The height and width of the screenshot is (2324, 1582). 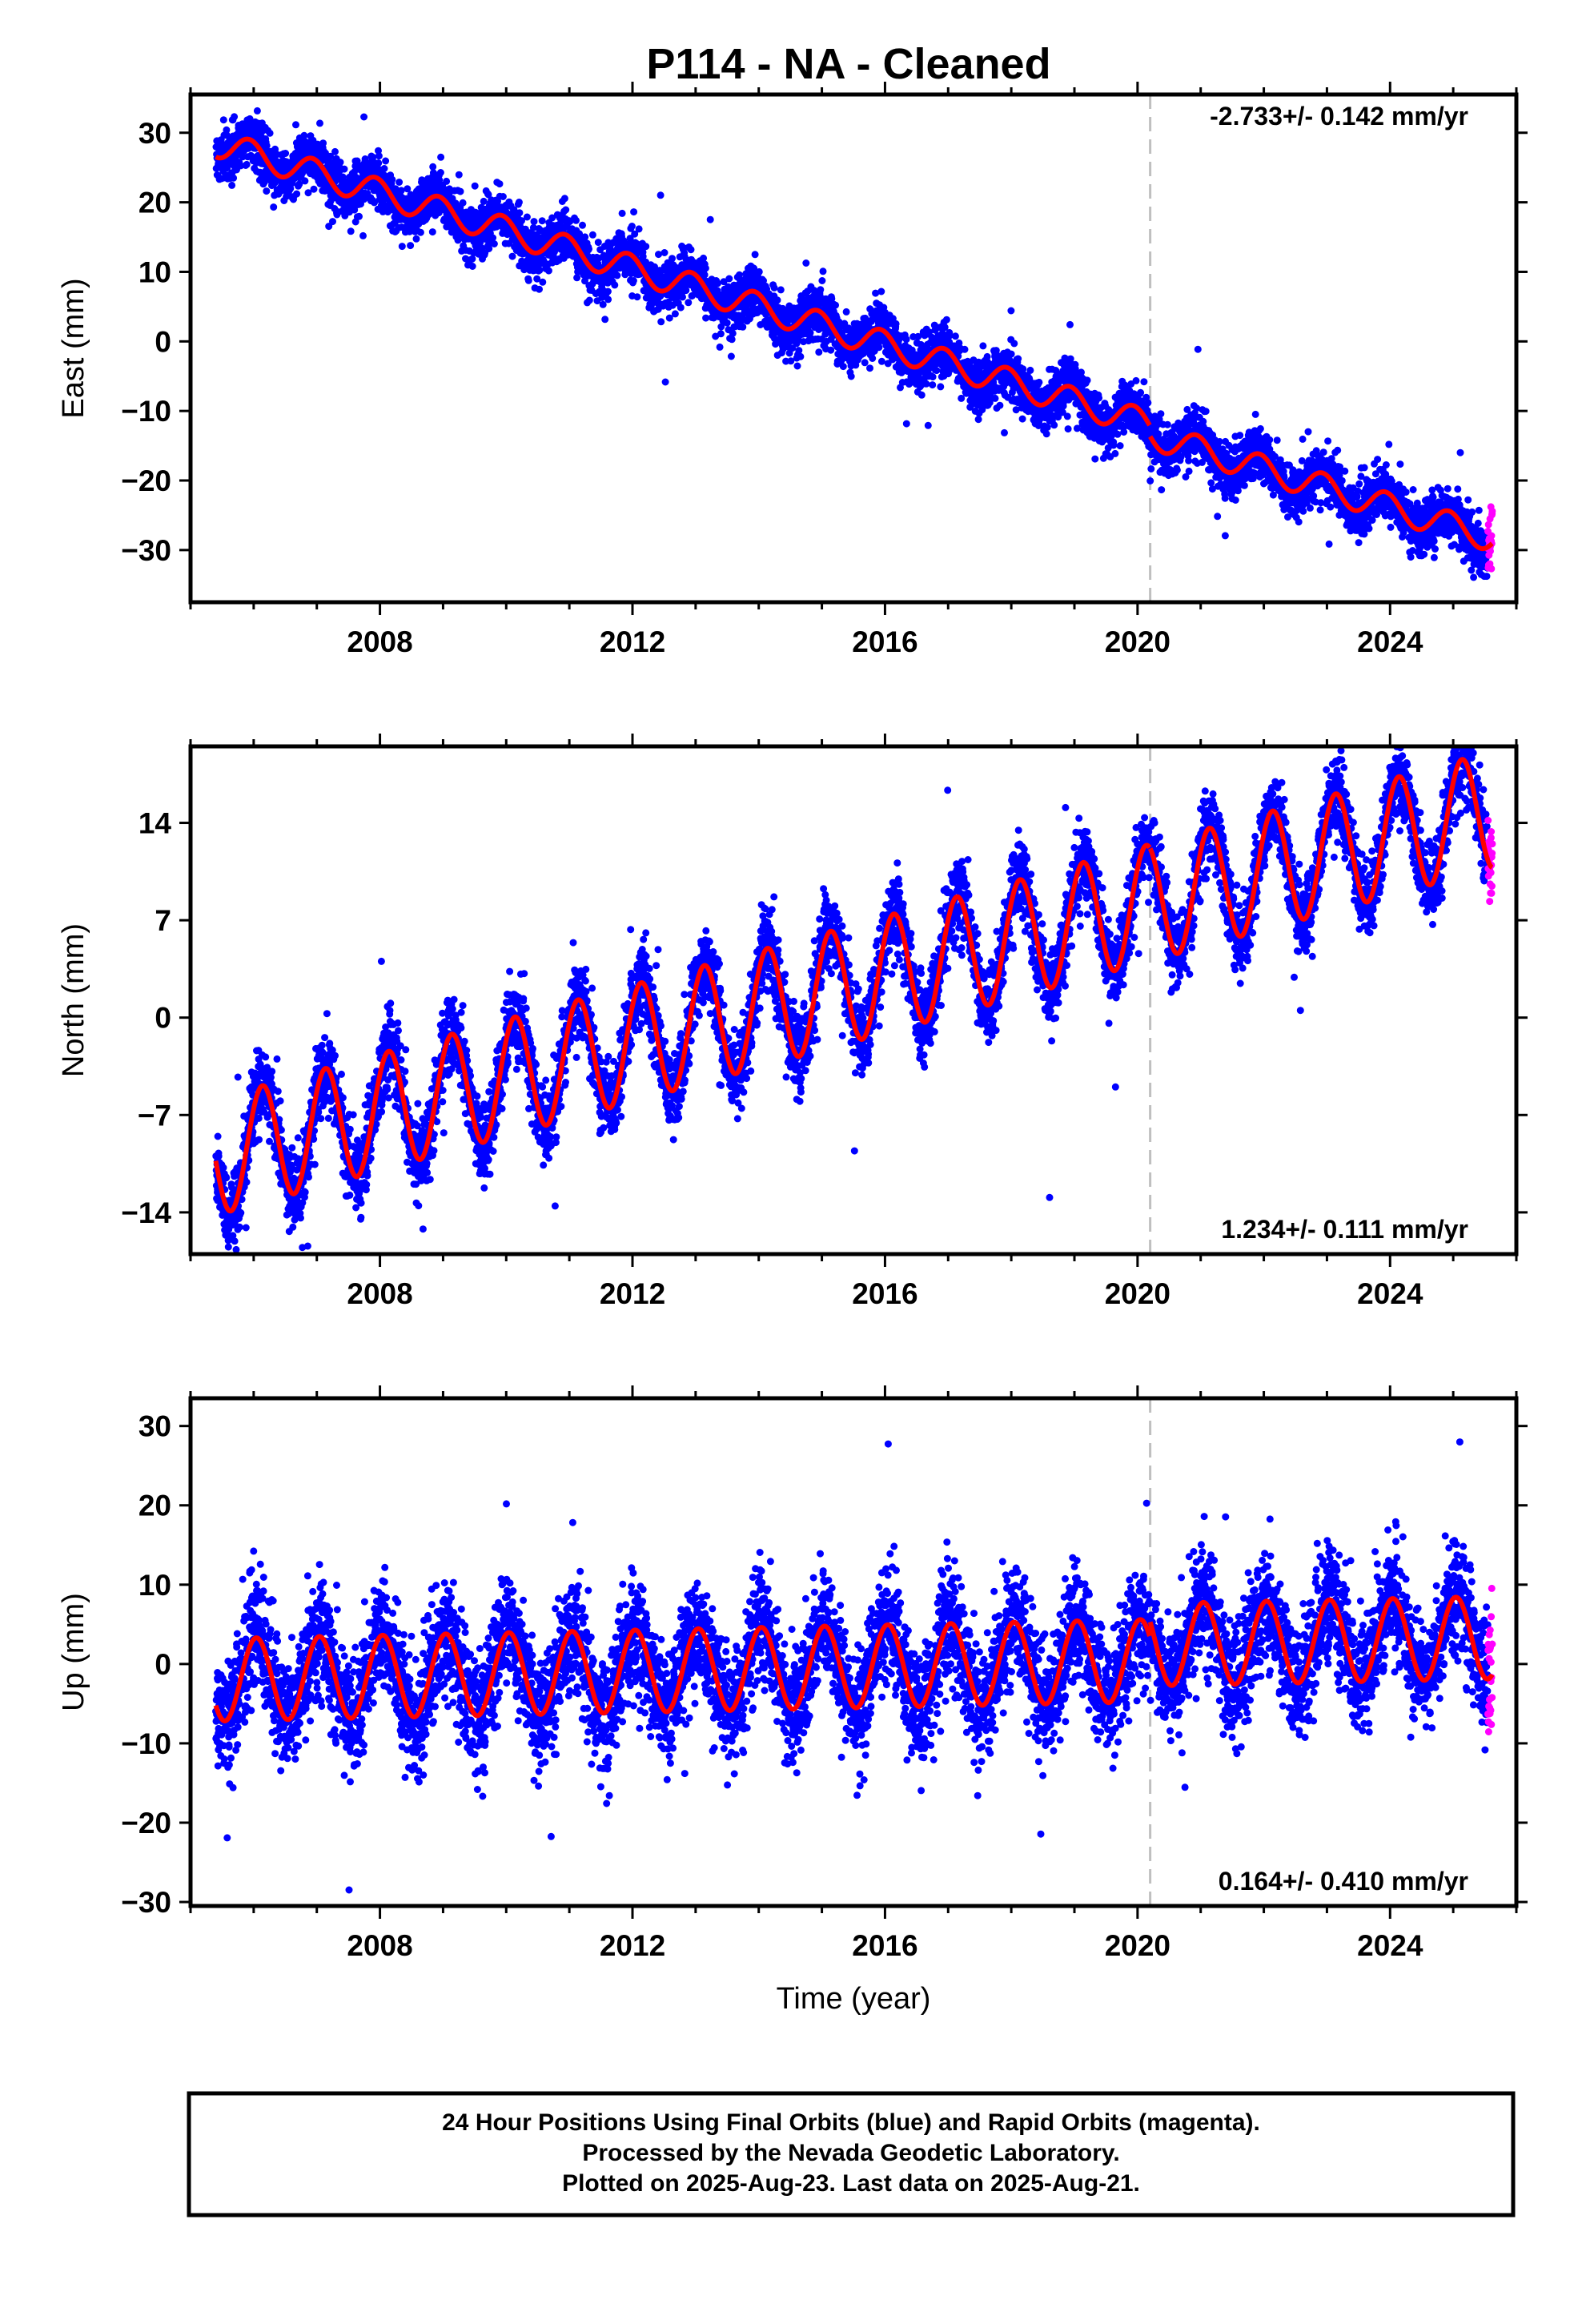 I want to click on rate-label: 1.234+/- 0.111 mm/yr, so click(x=1344, y=1229).